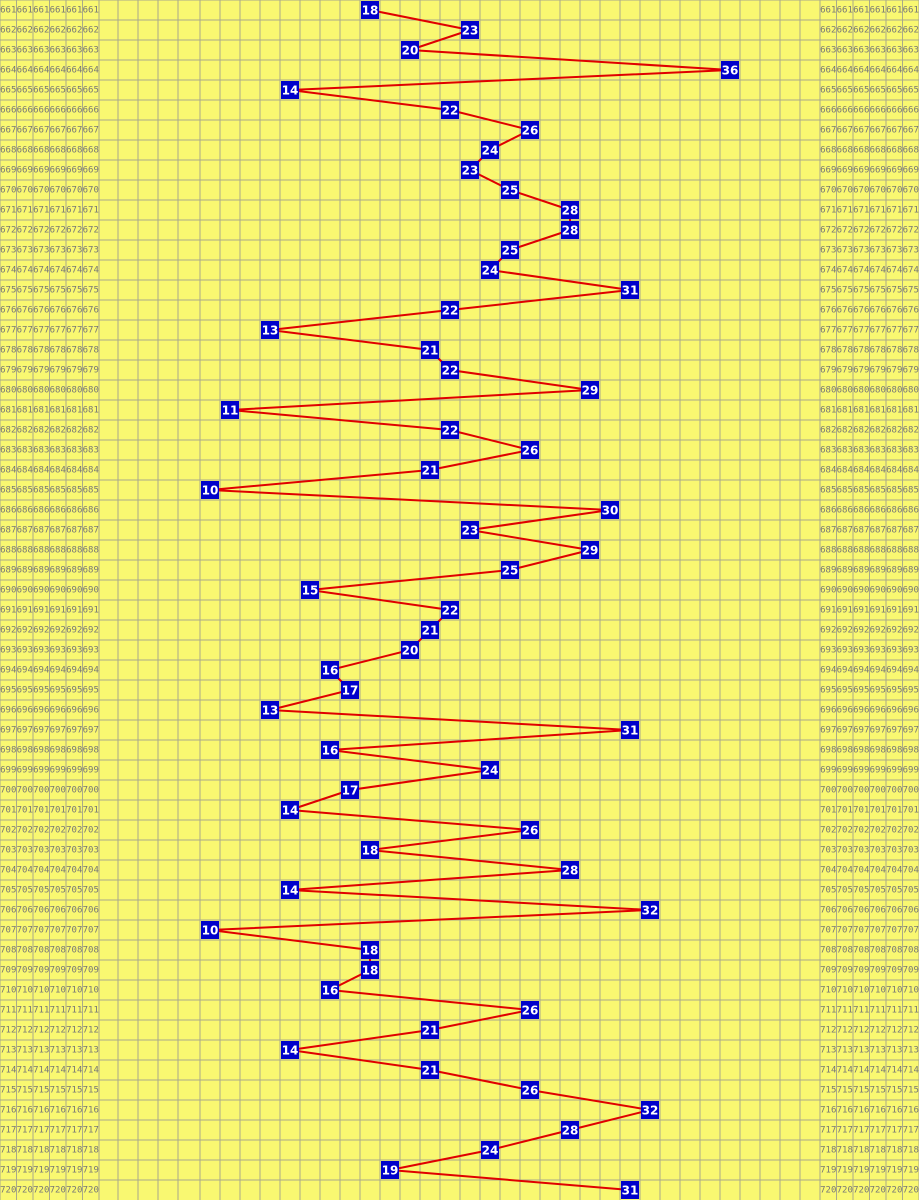 The height and width of the screenshot is (1200, 919). What do you see at coordinates (390, 1171) in the screenshot?
I see `ball-number: 19` at bounding box center [390, 1171].